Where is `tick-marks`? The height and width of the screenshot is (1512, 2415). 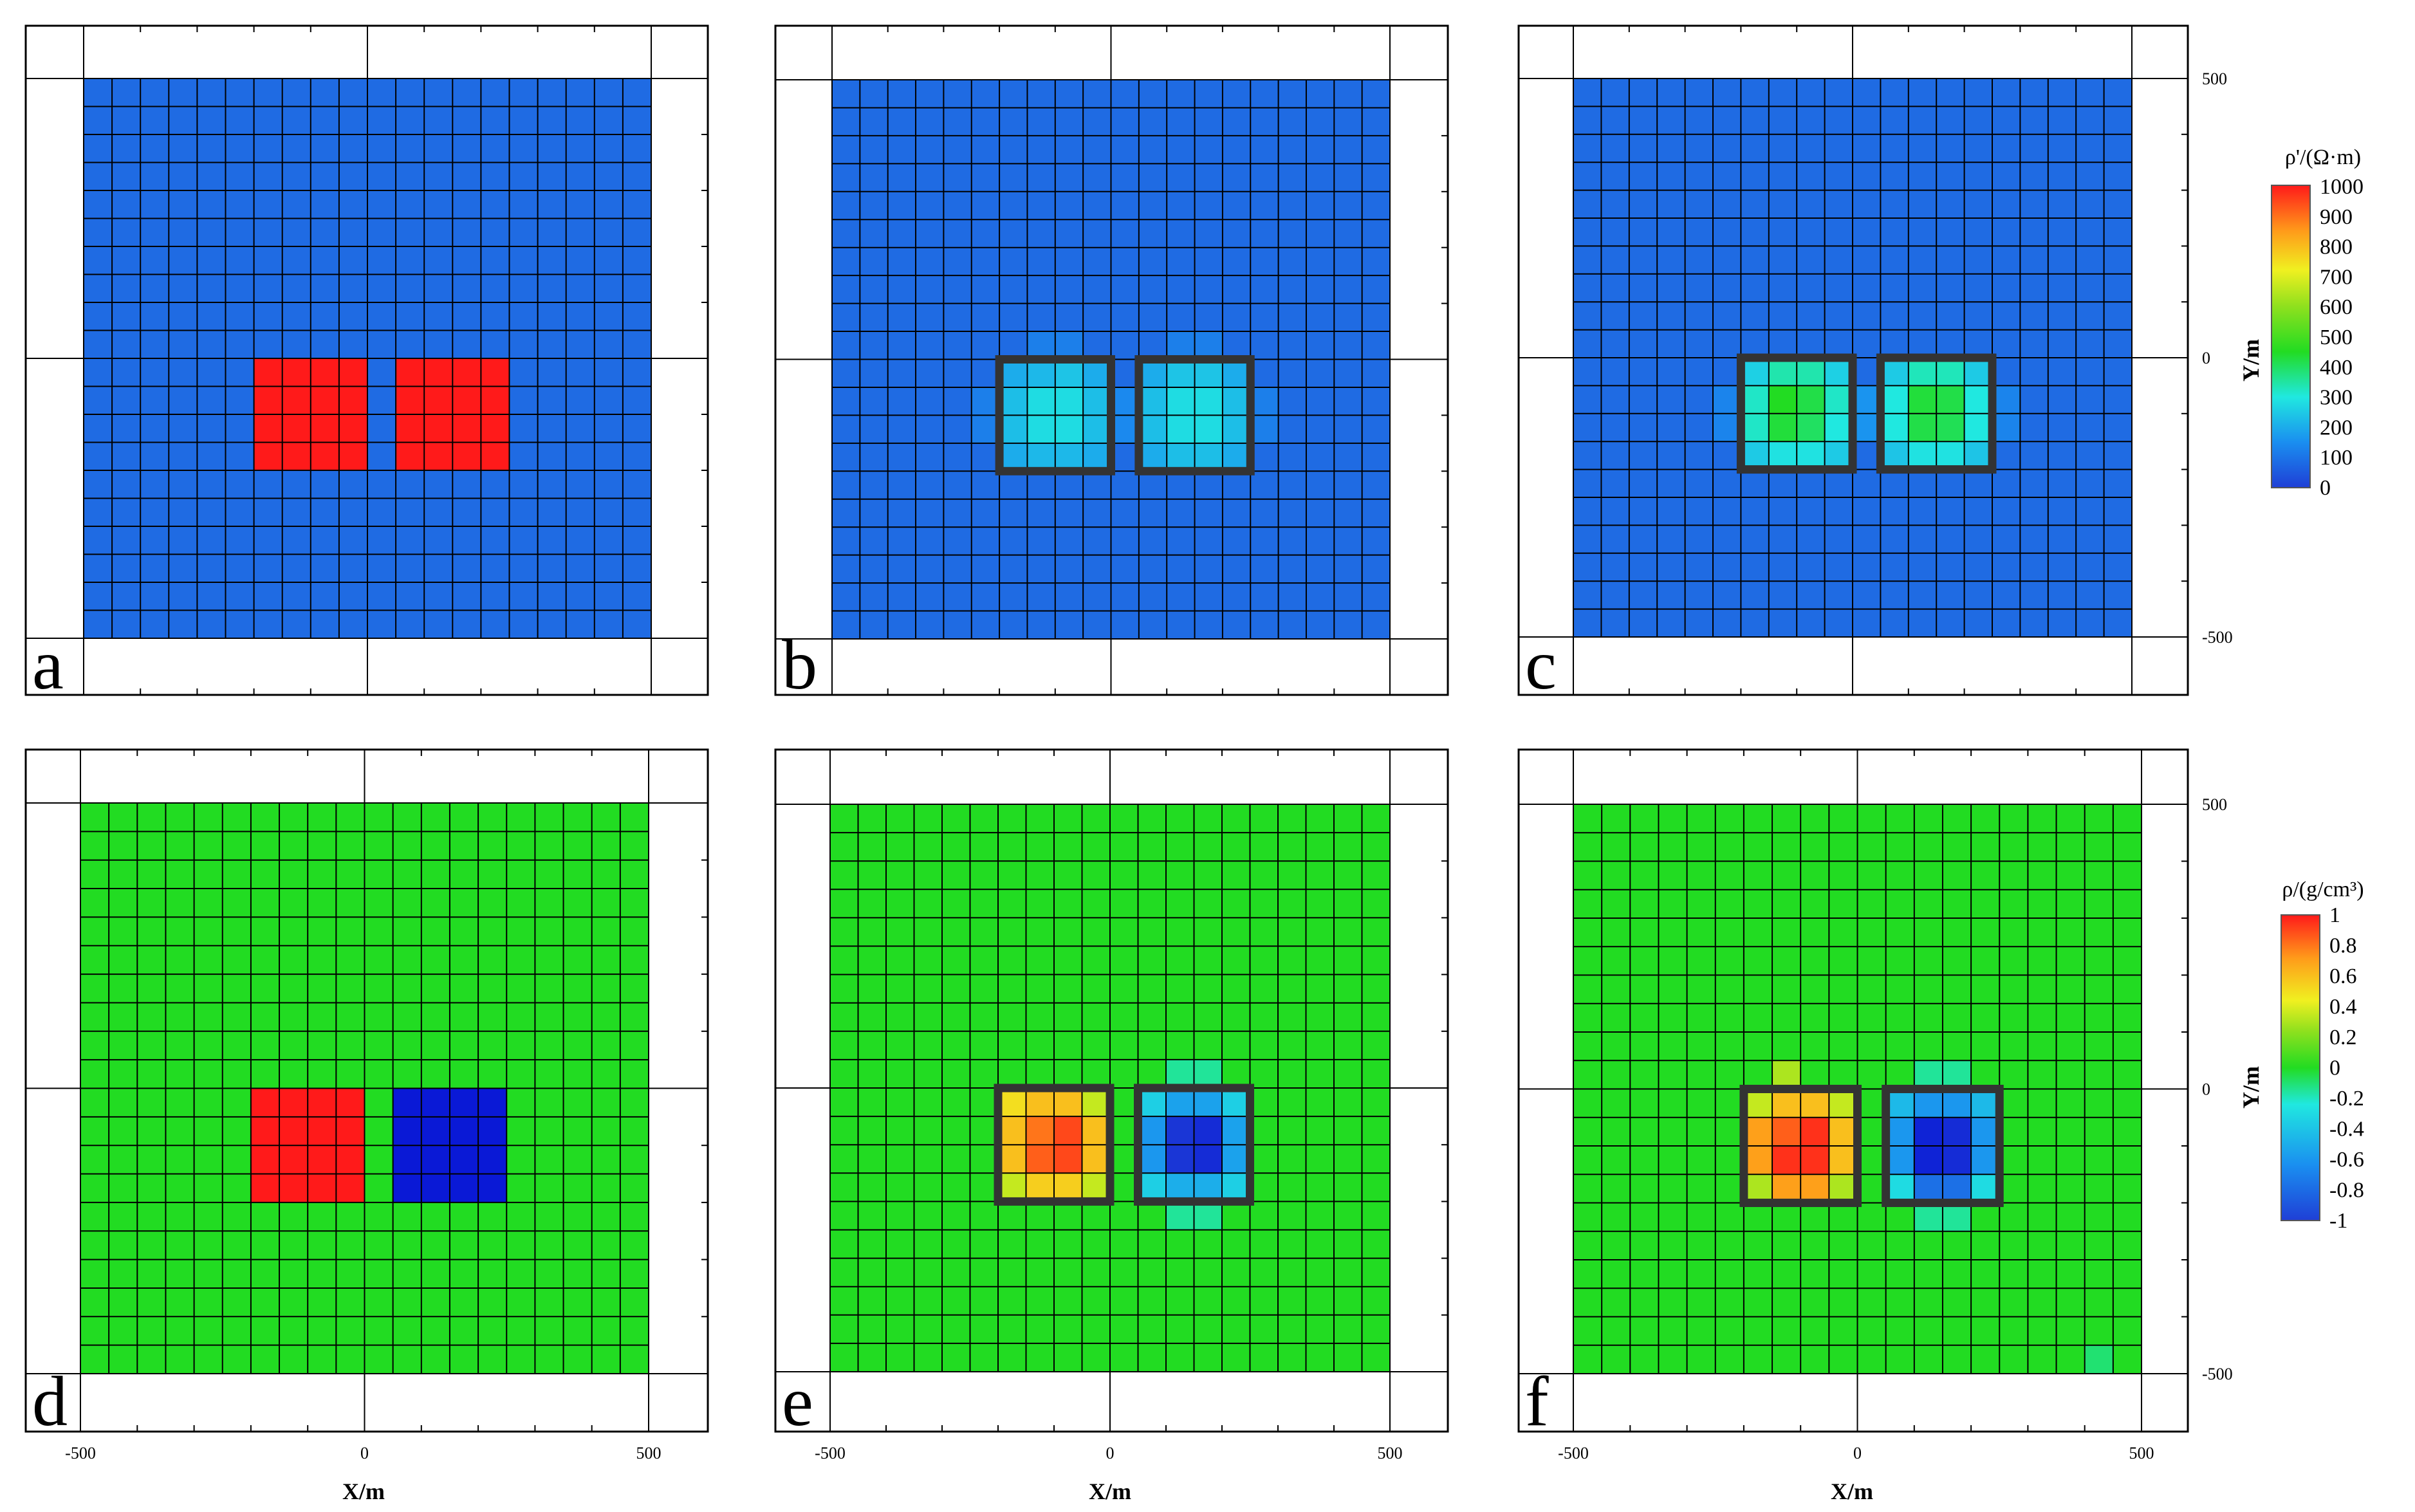
tick-marks is located at coordinates (1139, 360).